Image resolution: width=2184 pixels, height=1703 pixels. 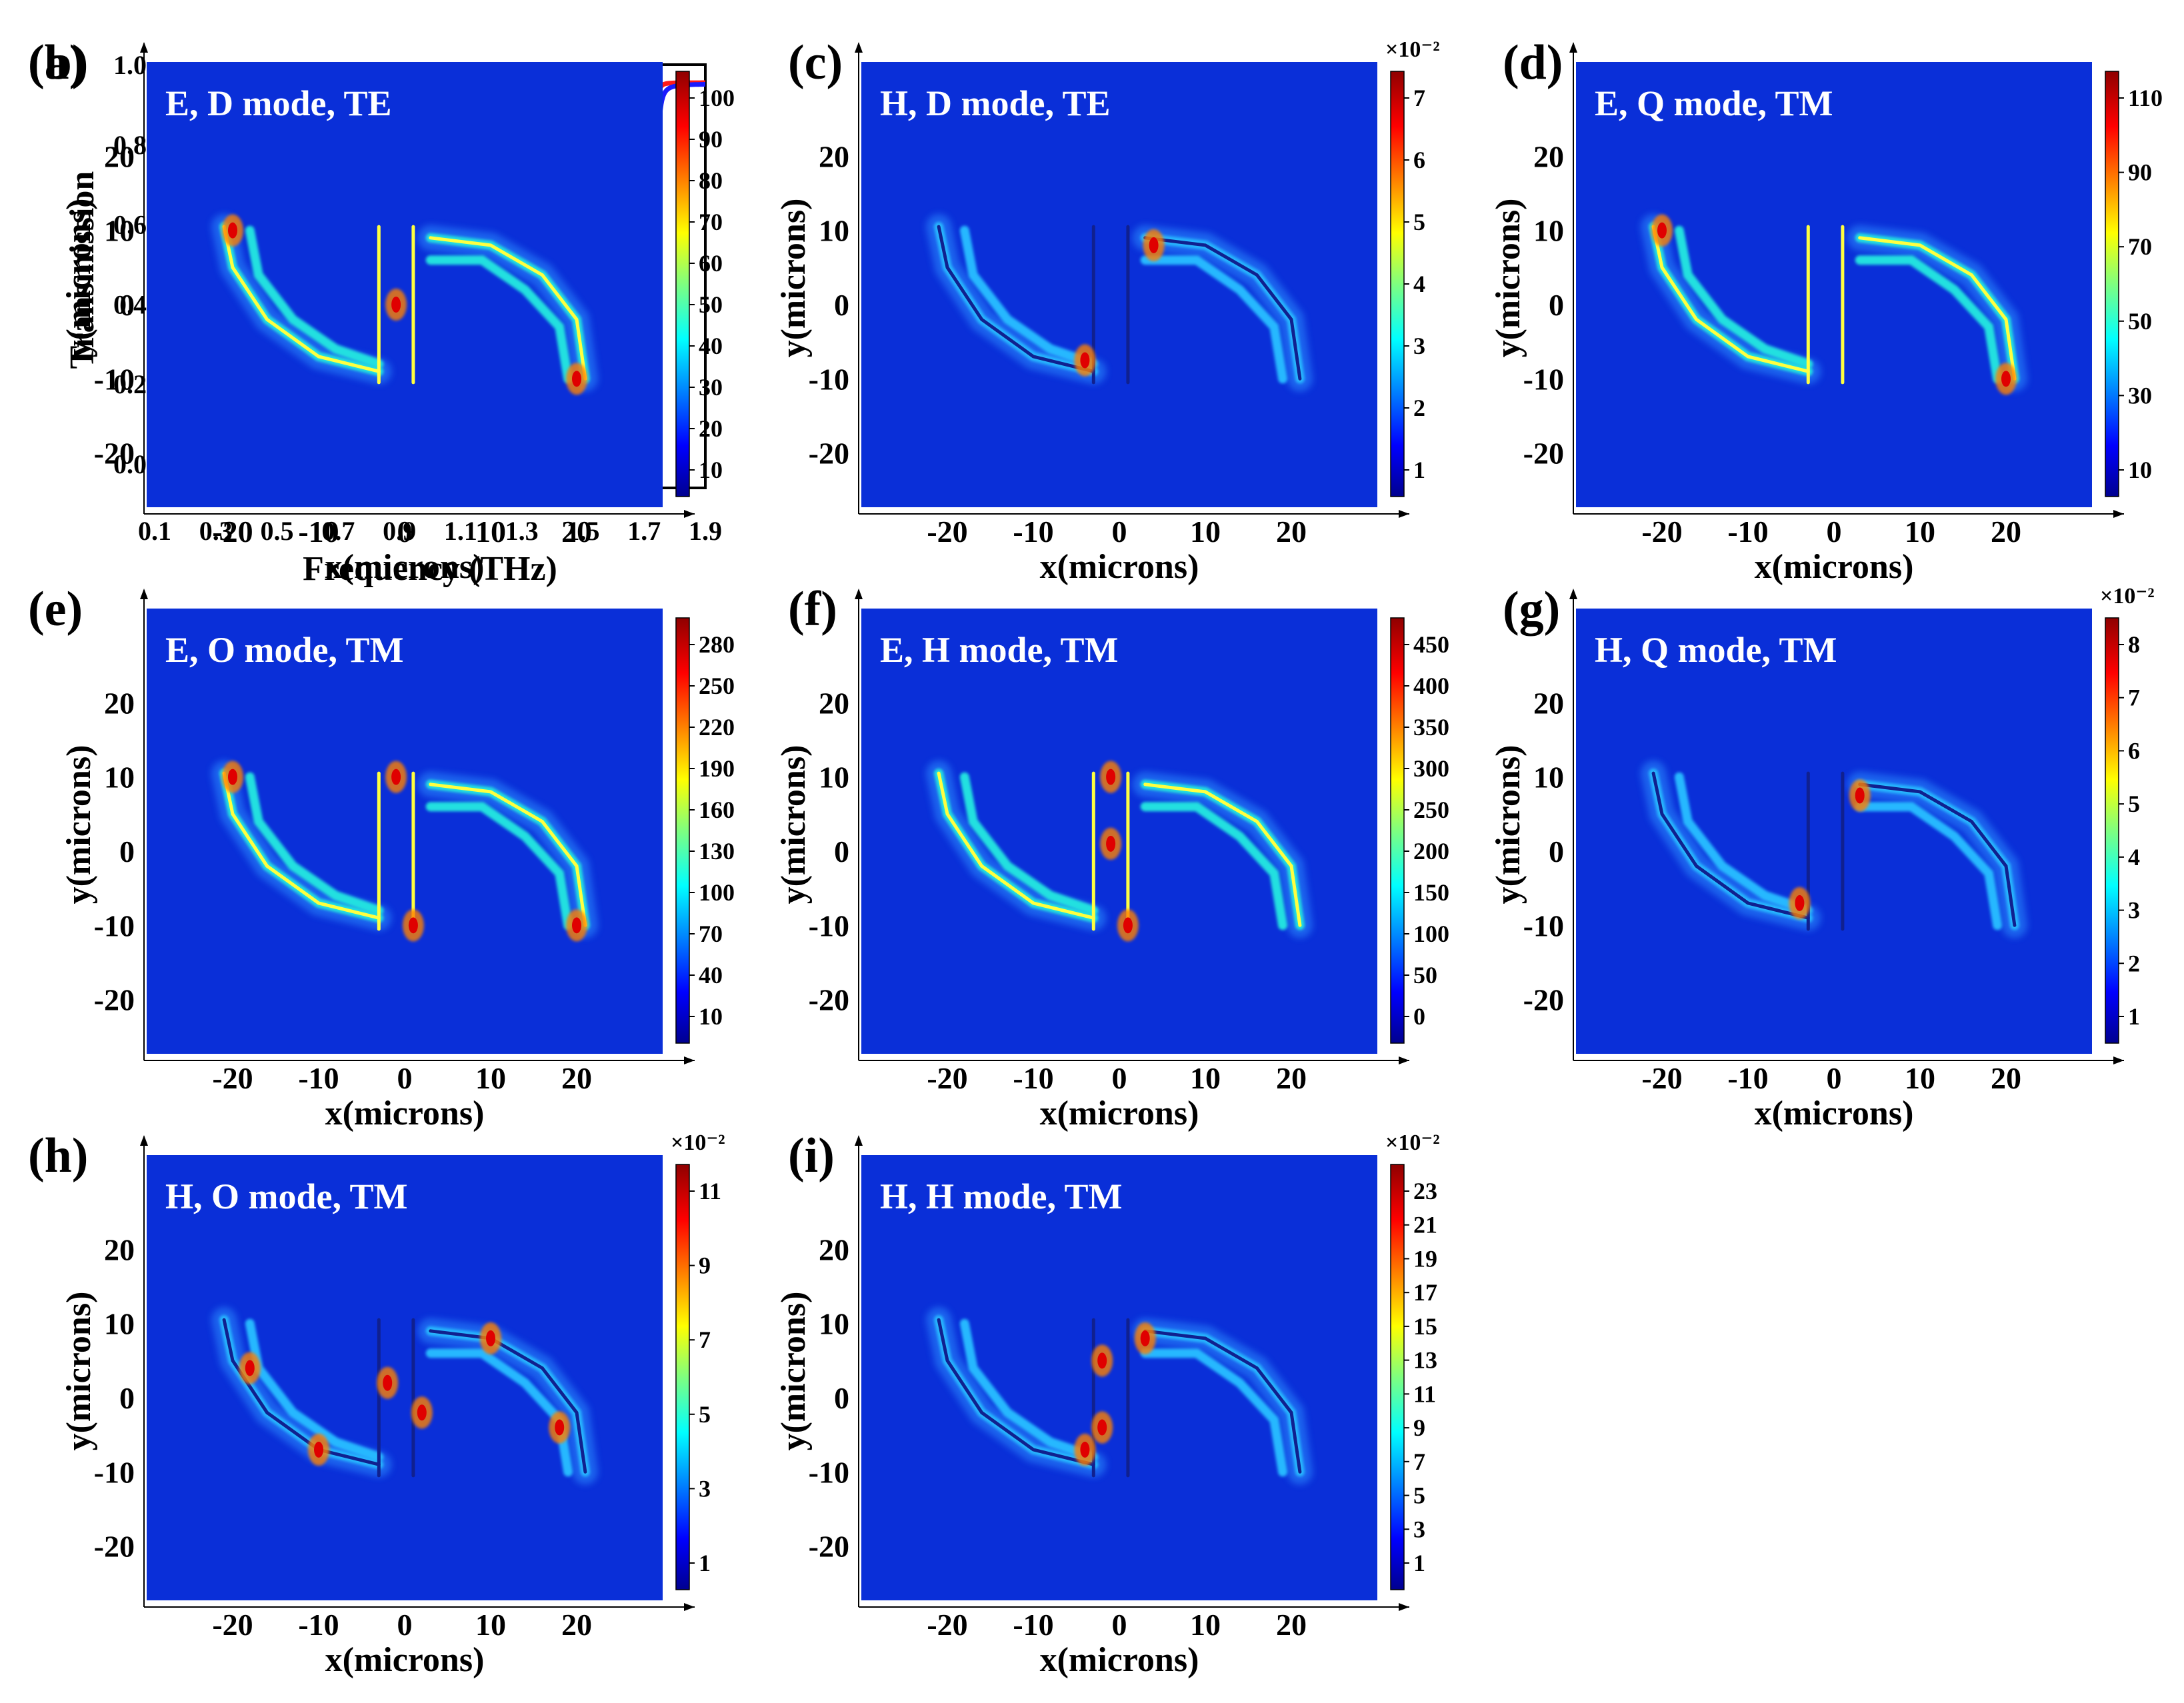 What do you see at coordinates (2140, 172) in the screenshot?
I see `colorbar-label: 90` at bounding box center [2140, 172].